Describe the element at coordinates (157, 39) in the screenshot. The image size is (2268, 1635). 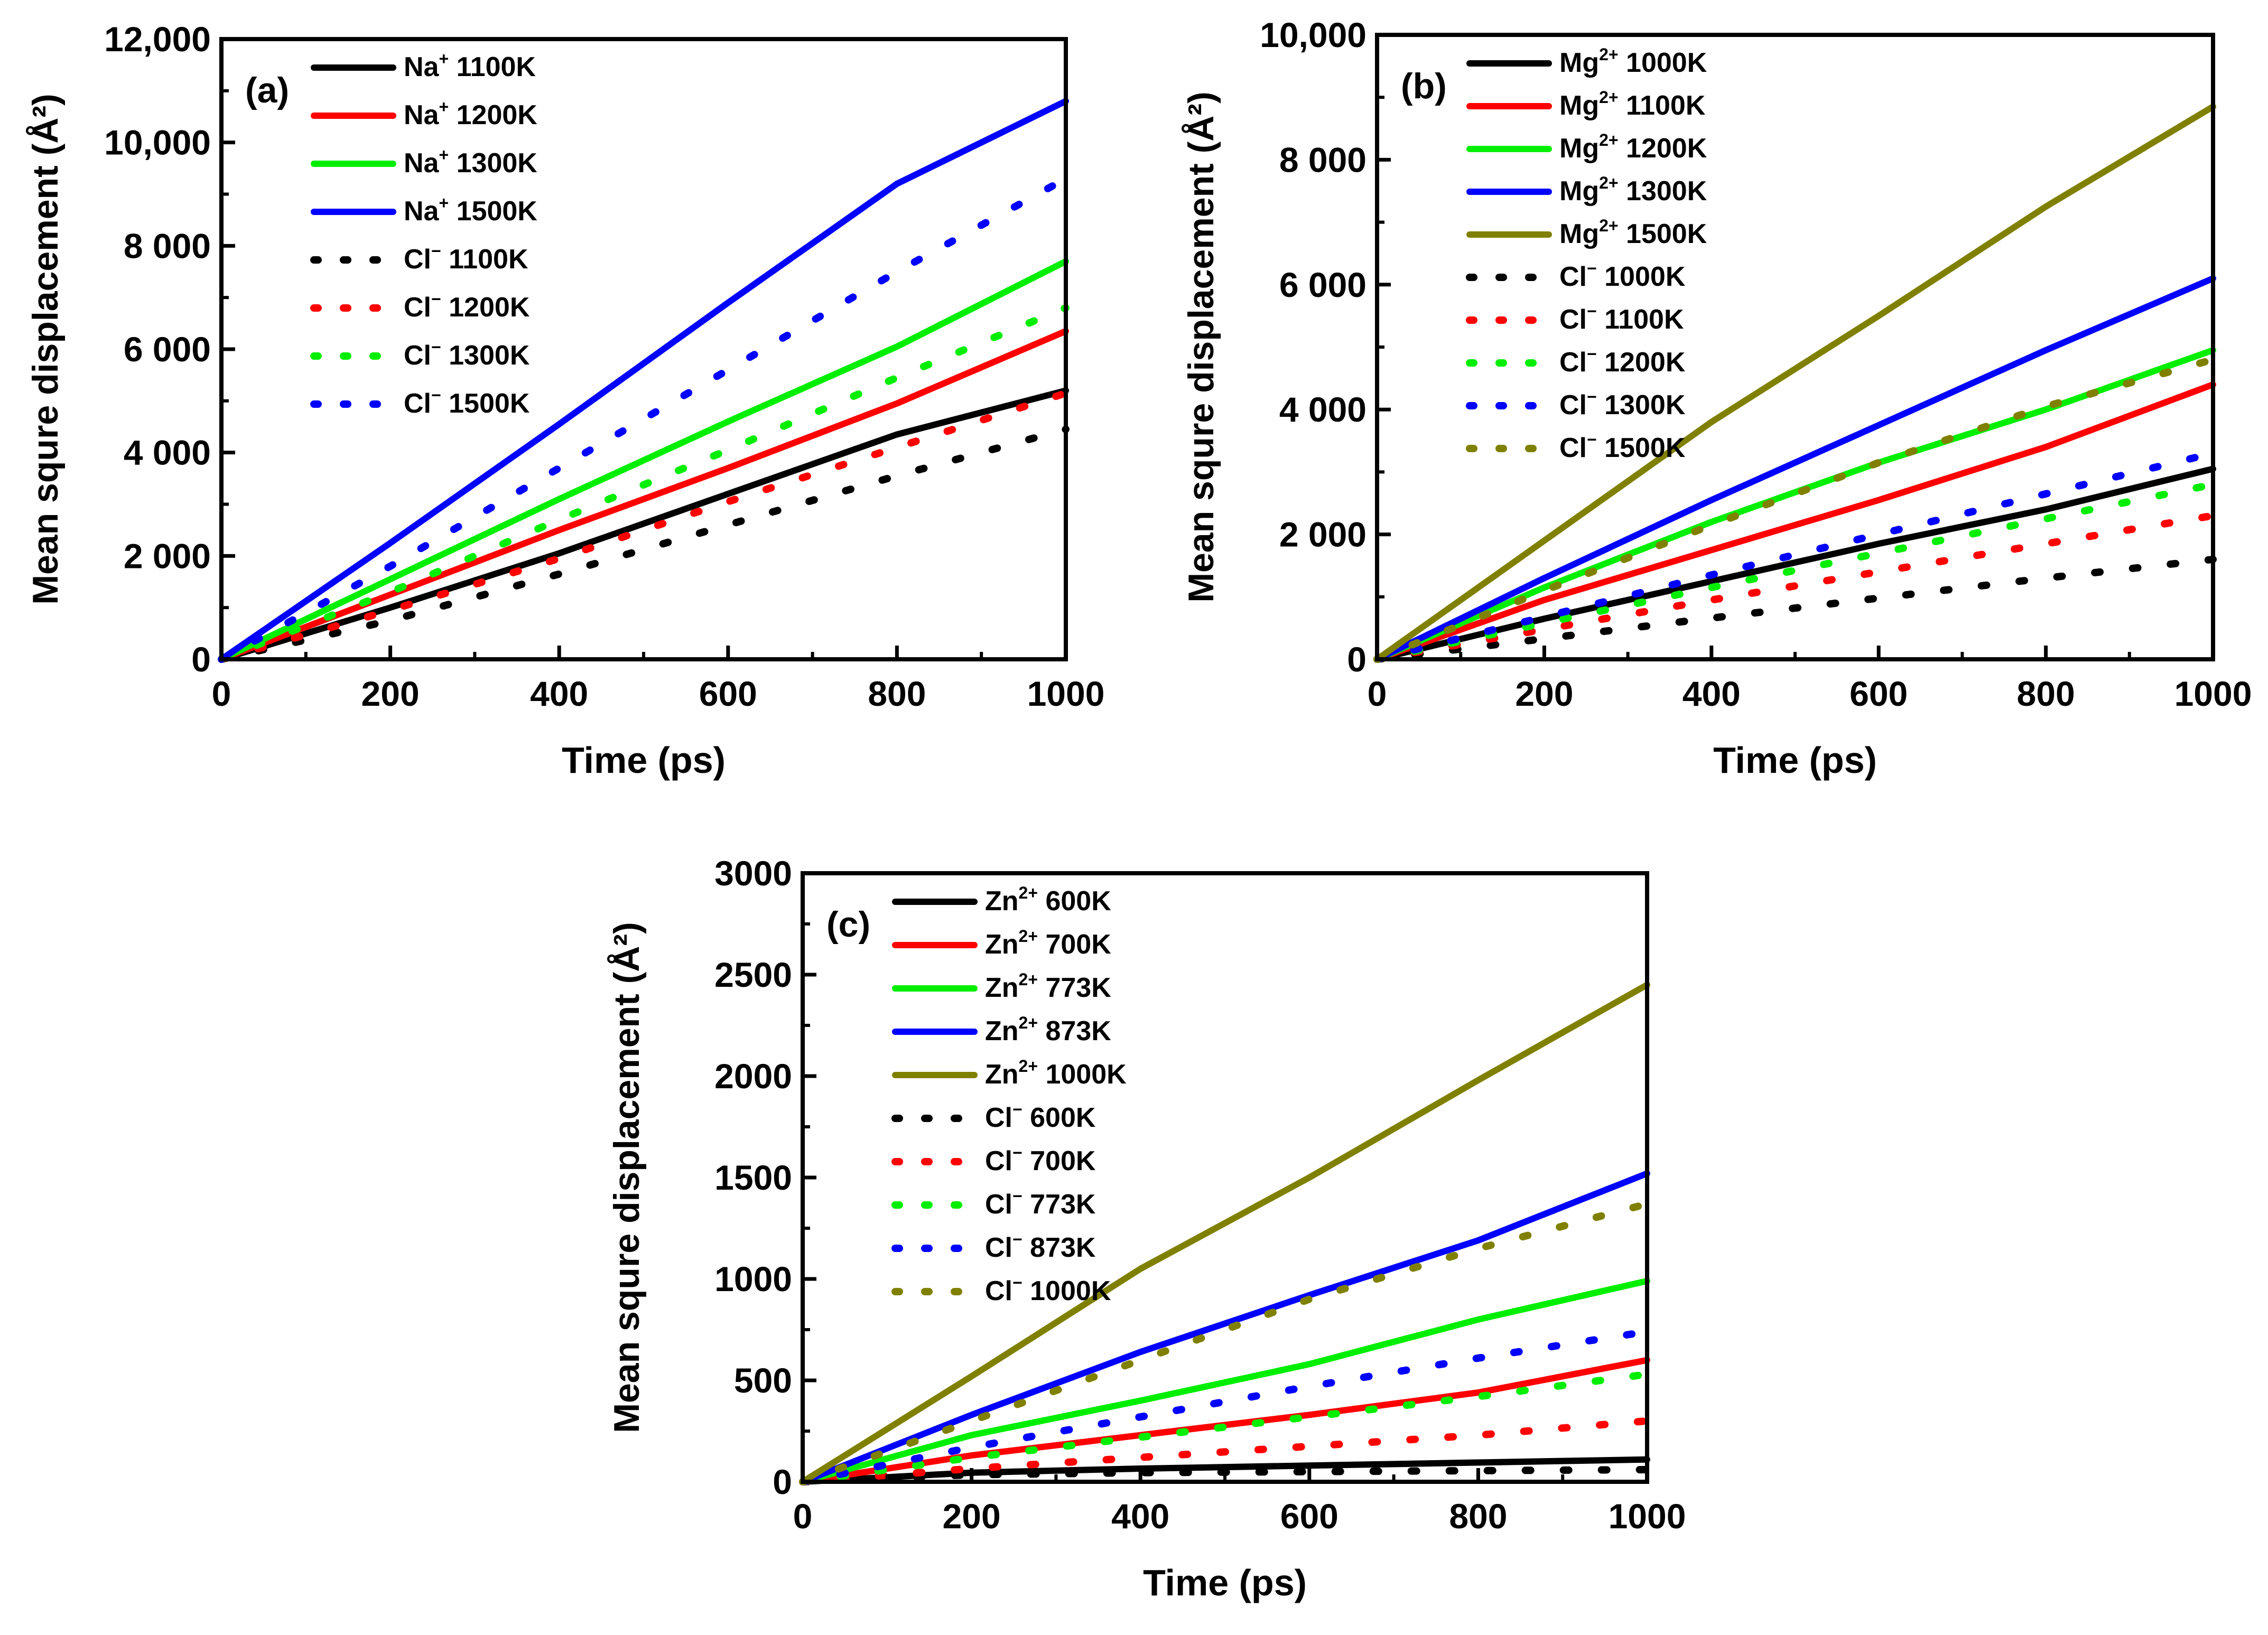
I see `y-tick-label: 12,000` at that location.